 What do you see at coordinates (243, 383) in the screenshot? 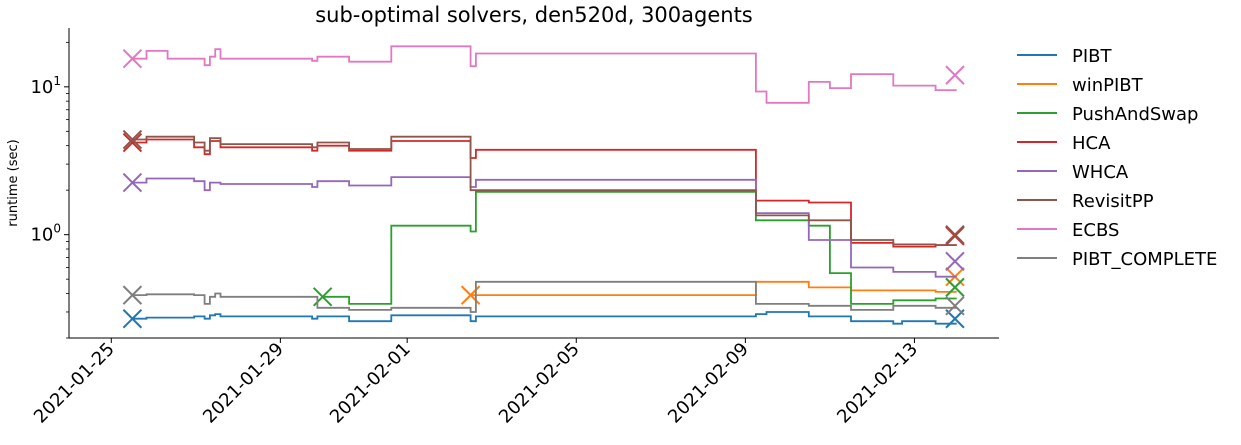
I see `x-tick-label: 2021-01-29` at bounding box center [243, 383].